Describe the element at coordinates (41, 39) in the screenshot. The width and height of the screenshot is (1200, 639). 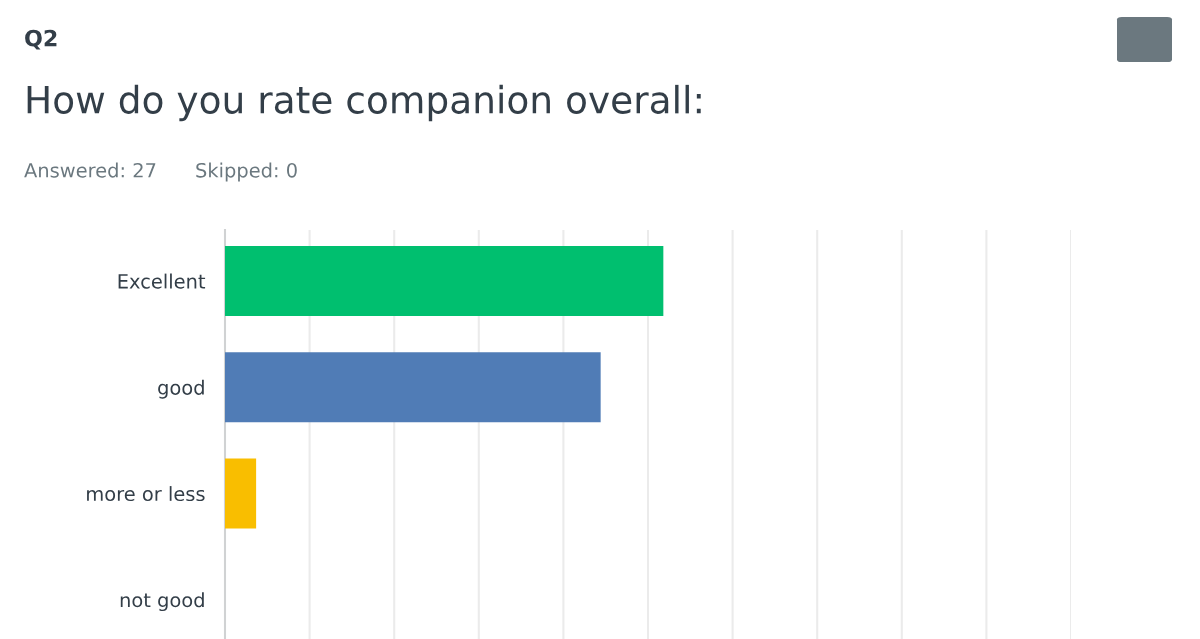
I see `text: Q2` at that location.